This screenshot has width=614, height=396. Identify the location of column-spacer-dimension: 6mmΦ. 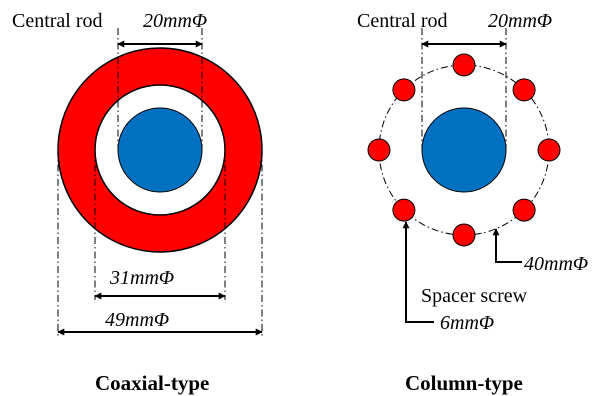
(467, 323).